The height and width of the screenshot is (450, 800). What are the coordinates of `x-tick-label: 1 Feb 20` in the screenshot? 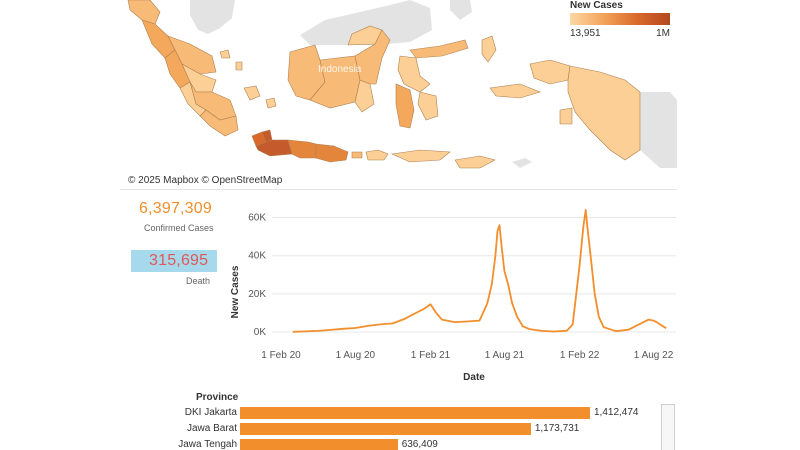 It's located at (281, 355).